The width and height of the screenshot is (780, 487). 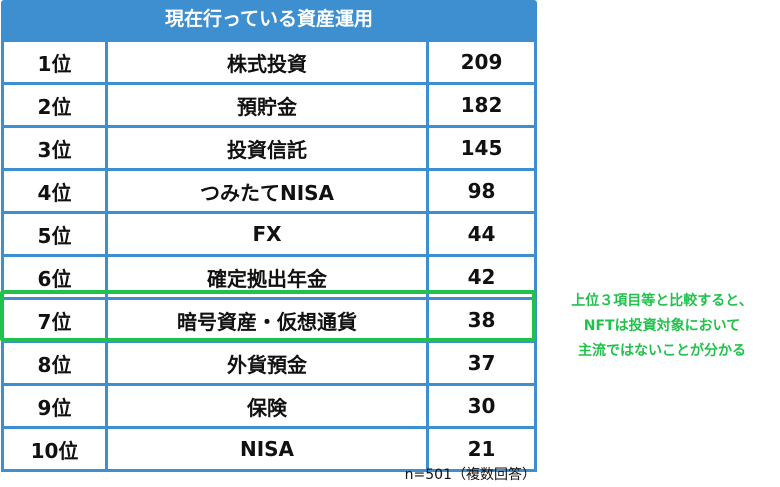 What do you see at coordinates (481, 363) in the screenshot?
I see `count-cell: 37` at bounding box center [481, 363].